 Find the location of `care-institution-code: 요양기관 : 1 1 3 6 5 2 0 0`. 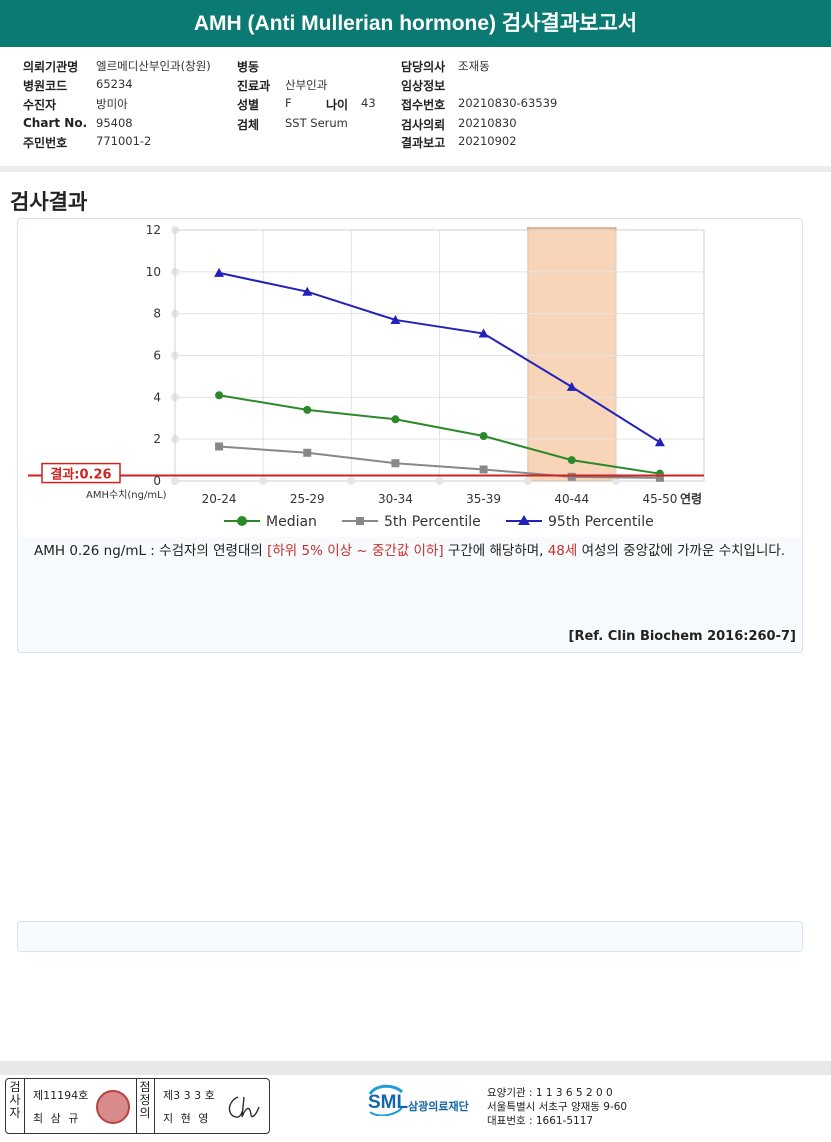

care-institution-code: 요양기관 : 1 1 3 6 5 2 0 0 is located at coordinates (550, 1093).